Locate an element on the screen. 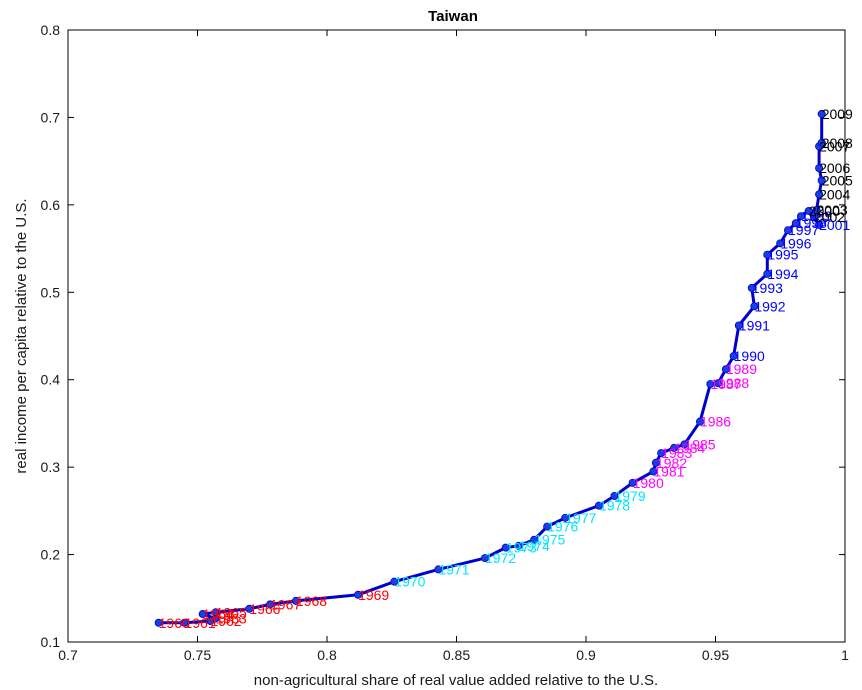 The image size is (862, 690). year-label: 1983 is located at coordinates (676, 453).